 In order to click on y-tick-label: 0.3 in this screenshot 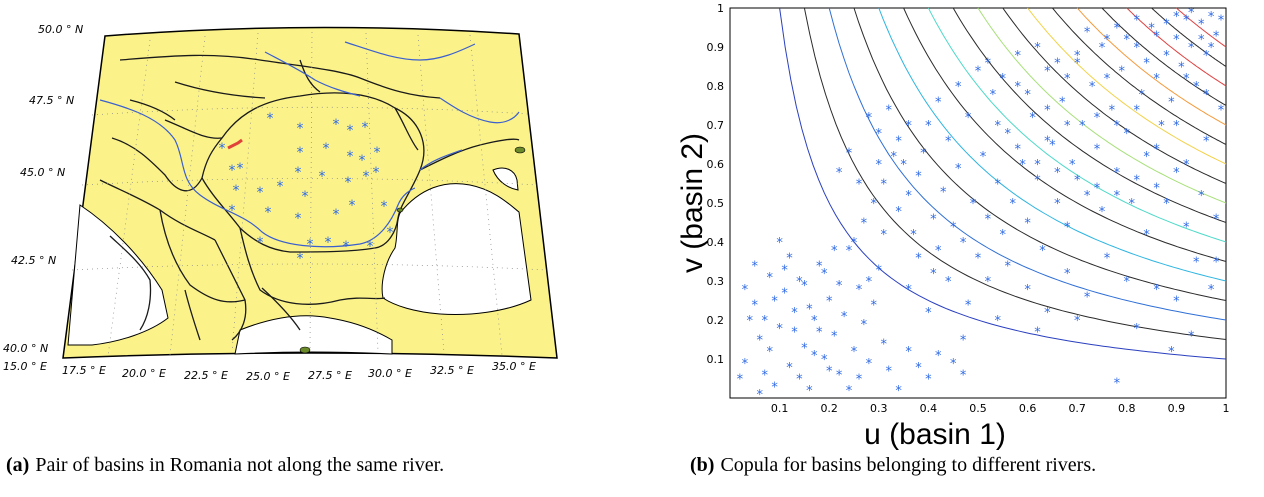, I will do `click(716, 281)`.